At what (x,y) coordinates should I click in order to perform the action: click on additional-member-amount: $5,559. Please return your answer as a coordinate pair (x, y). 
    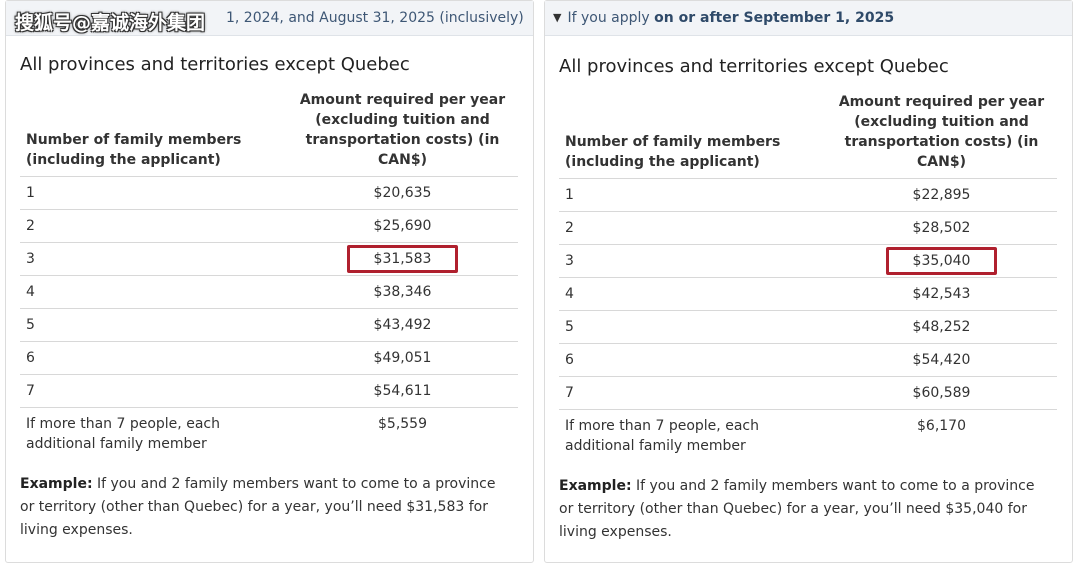
    Looking at the image, I should click on (402, 430).